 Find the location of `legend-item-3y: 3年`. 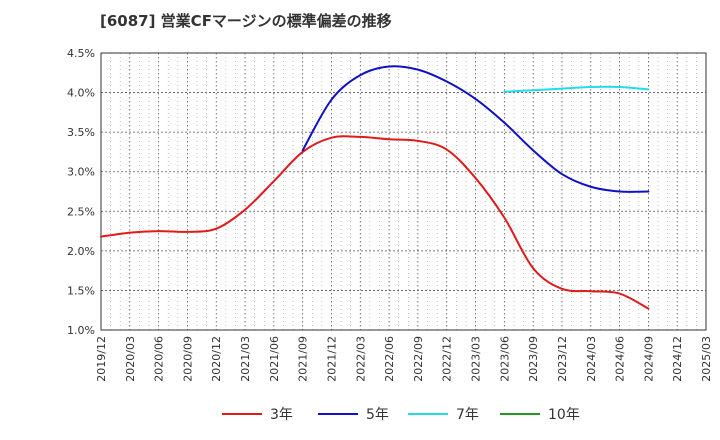

legend-item-3y: 3年 is located at coordinates (257, 414).